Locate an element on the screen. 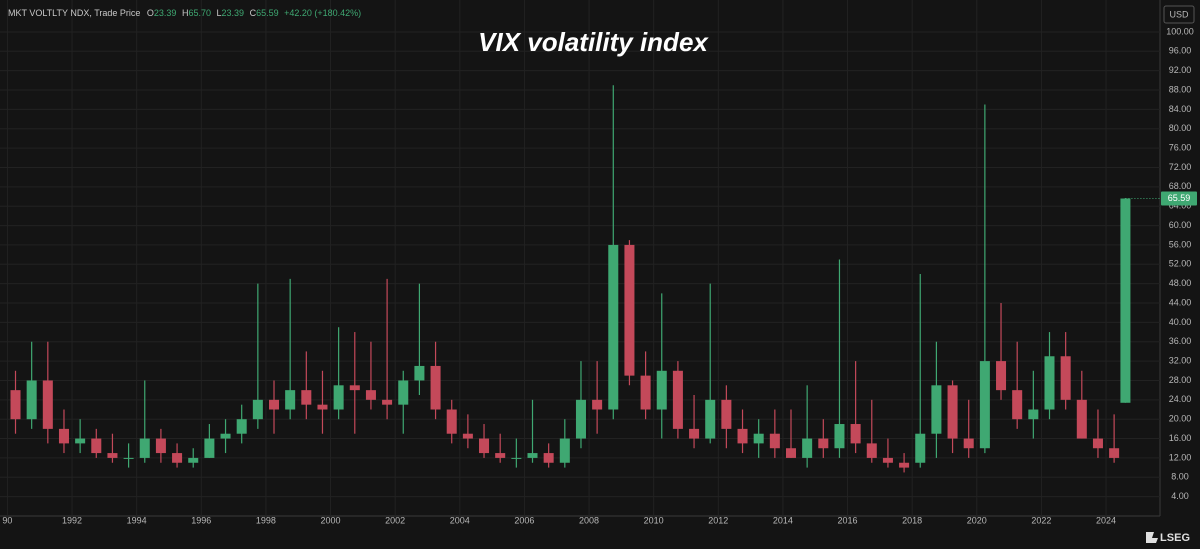 The height and width of the screenshot is (549, 1200). x-tick-label: 2020 is located at coordinates (977, 520).